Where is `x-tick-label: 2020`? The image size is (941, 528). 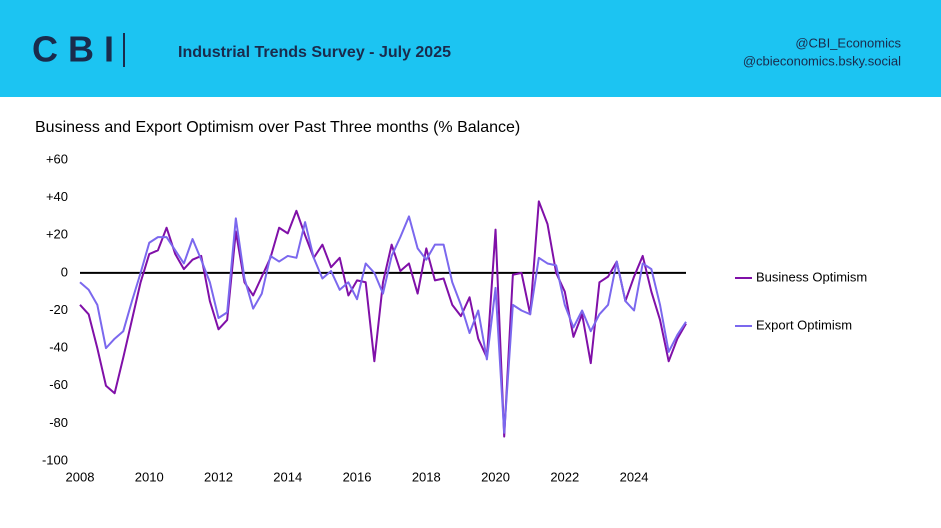
x-tick-label: 2020 is located at coordinates (495, 476).